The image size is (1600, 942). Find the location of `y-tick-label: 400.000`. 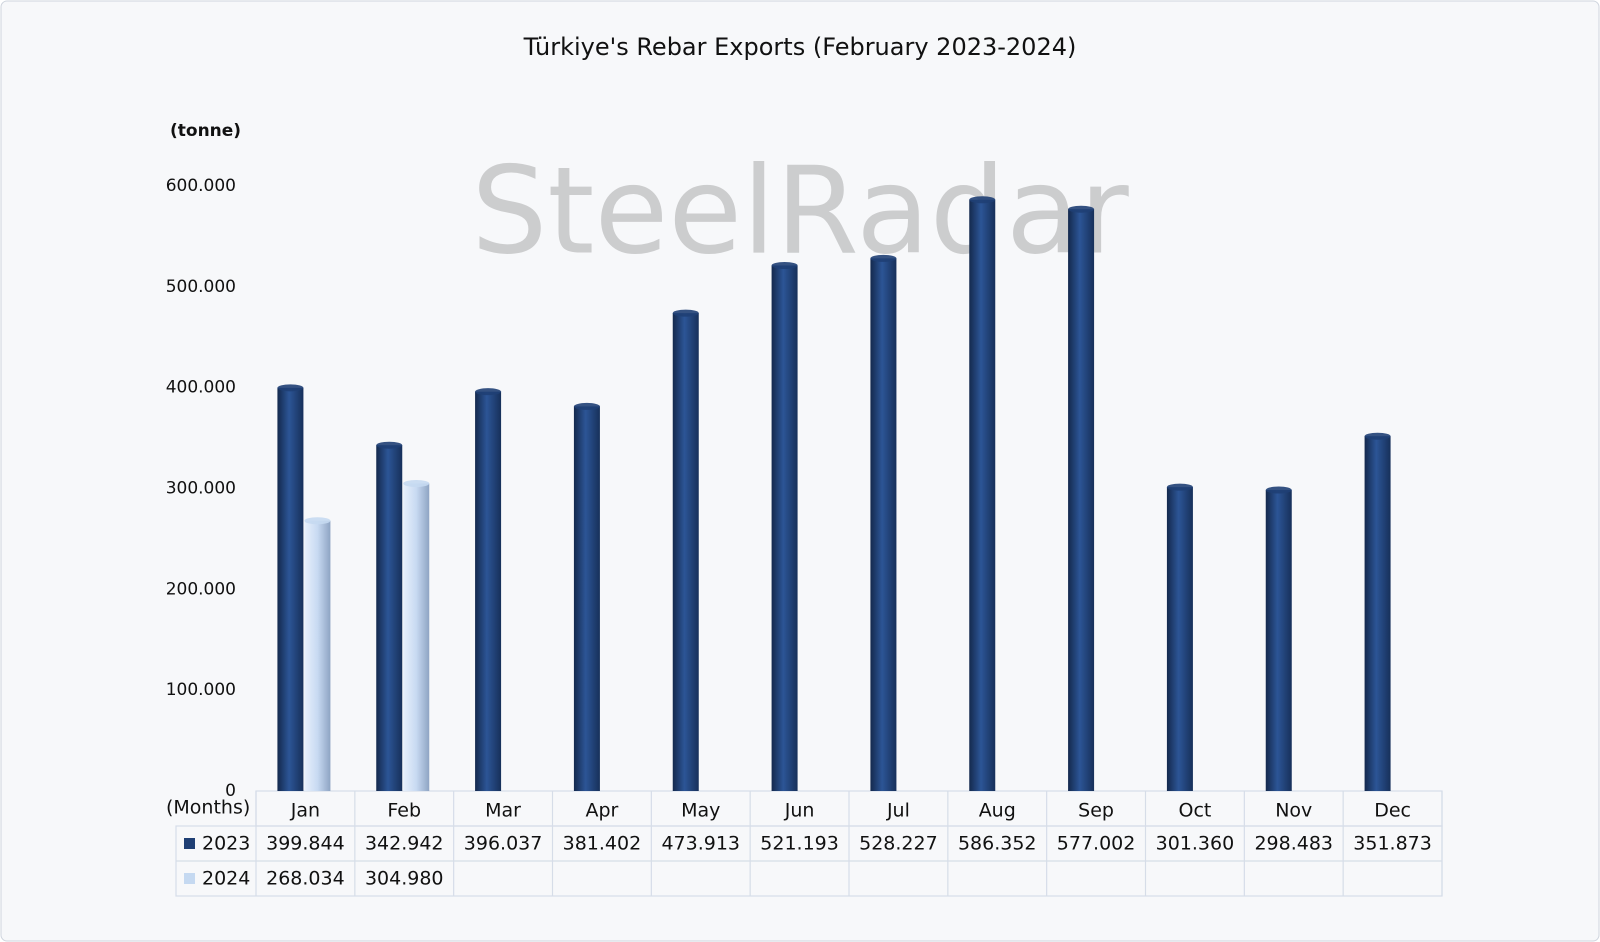

y-tick-label: 400.000 is located at coordinates (201, 388).